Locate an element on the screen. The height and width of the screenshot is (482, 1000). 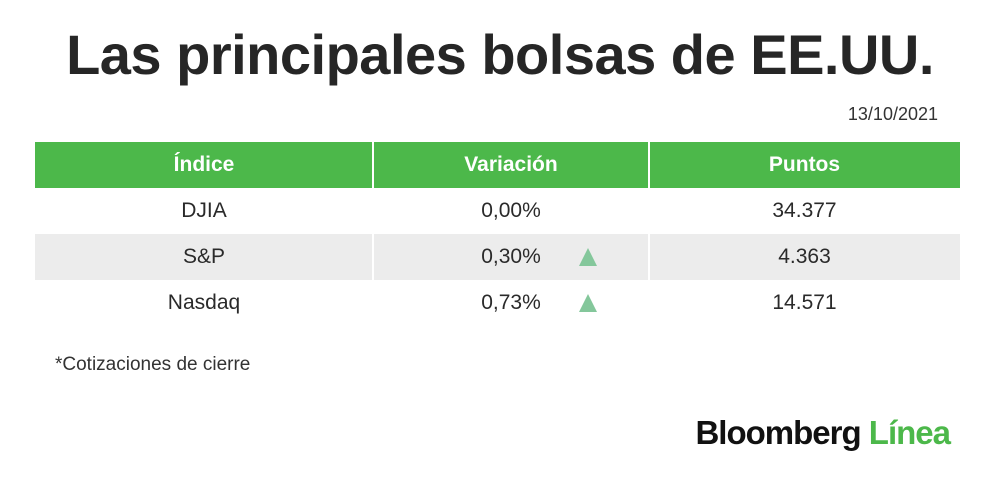
brand: Bloomberg is located at coordinates (778, 432).